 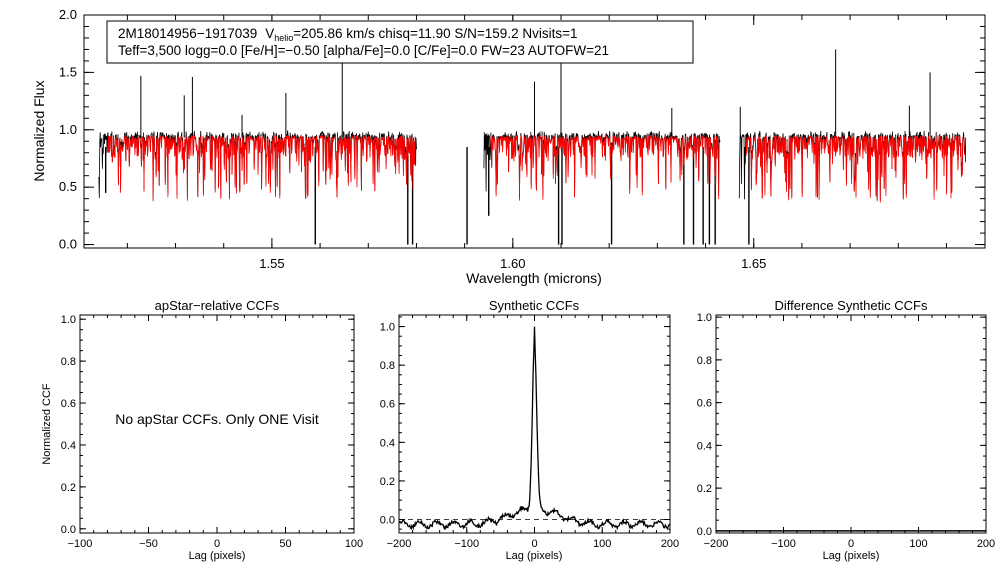 I want to click on header-v-symbol: V, so click(x=269, y=33).